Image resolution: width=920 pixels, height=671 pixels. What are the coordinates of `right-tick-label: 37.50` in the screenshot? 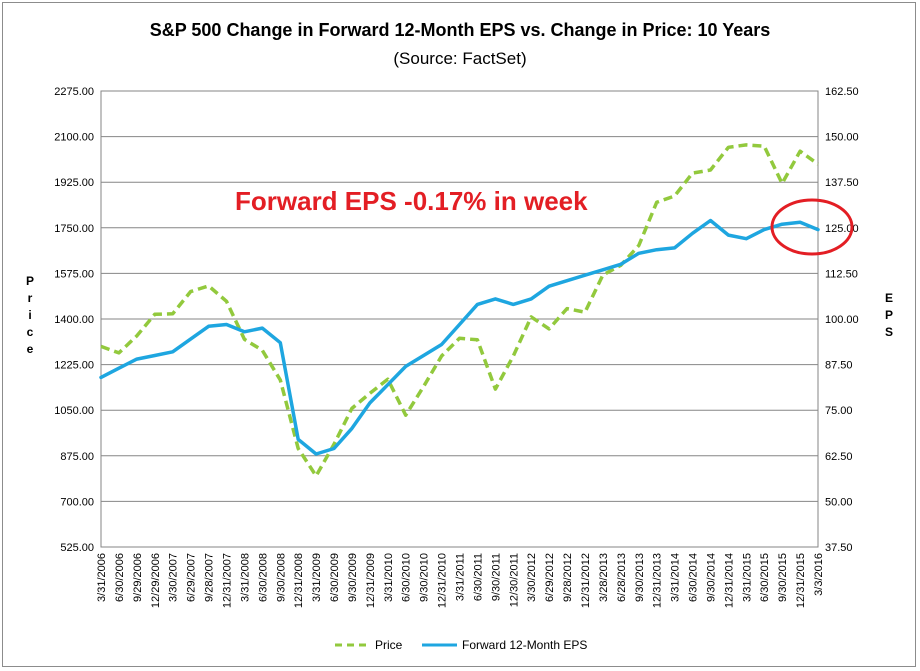 It's located at (839, 548).